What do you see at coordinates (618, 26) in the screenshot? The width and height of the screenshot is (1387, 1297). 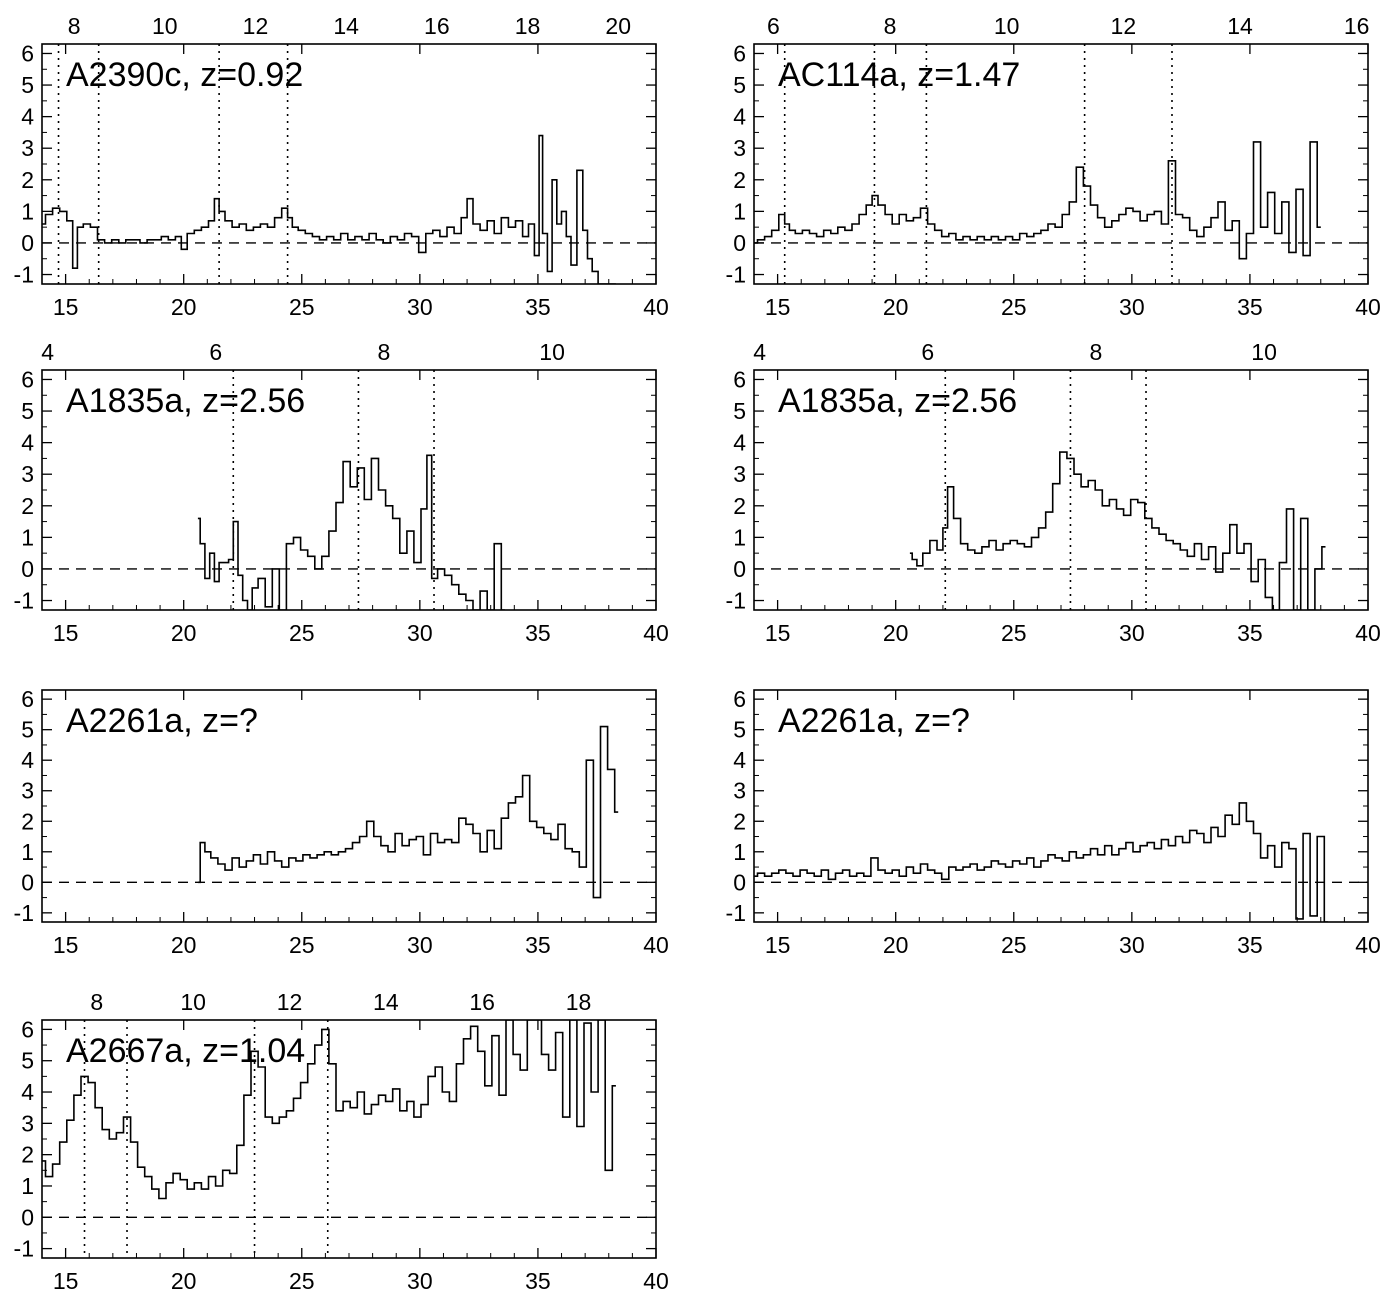 I see `top-tick-label: 20` at bounding box center [618, 26].